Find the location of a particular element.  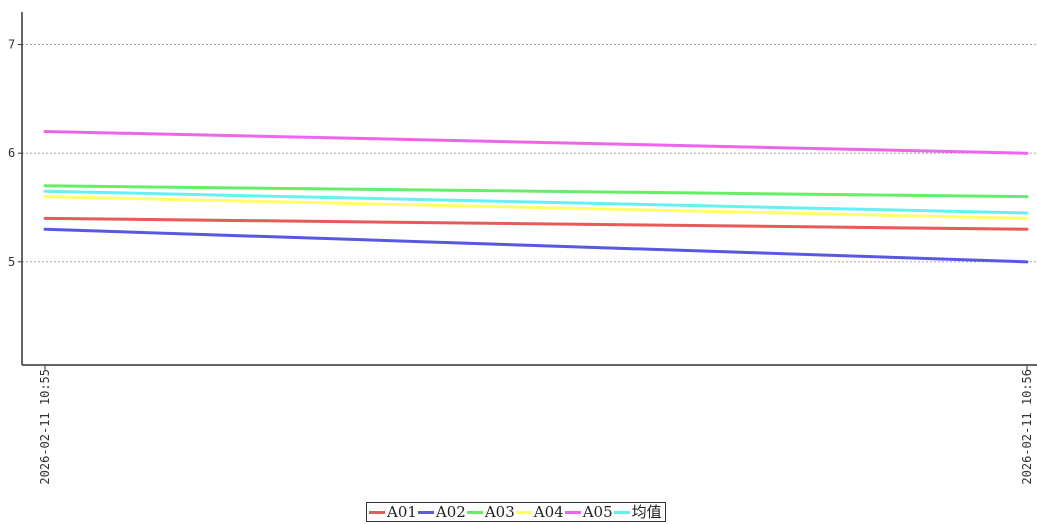

legend-label: A04 is located at coordinates (548, 512).